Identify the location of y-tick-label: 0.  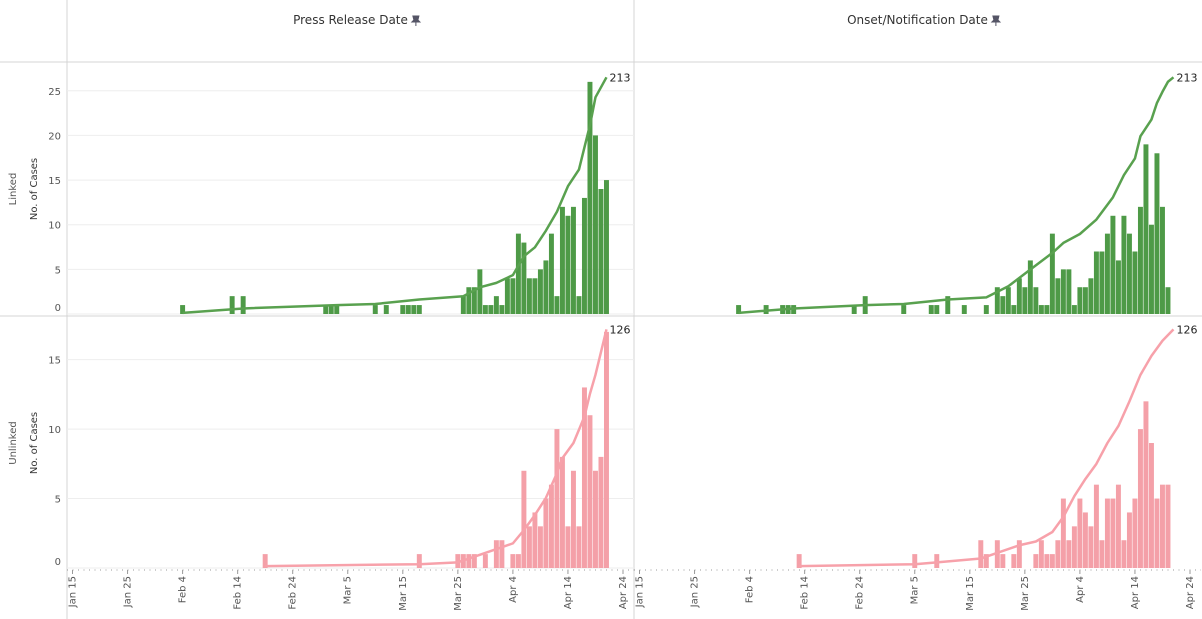
(58, 308).